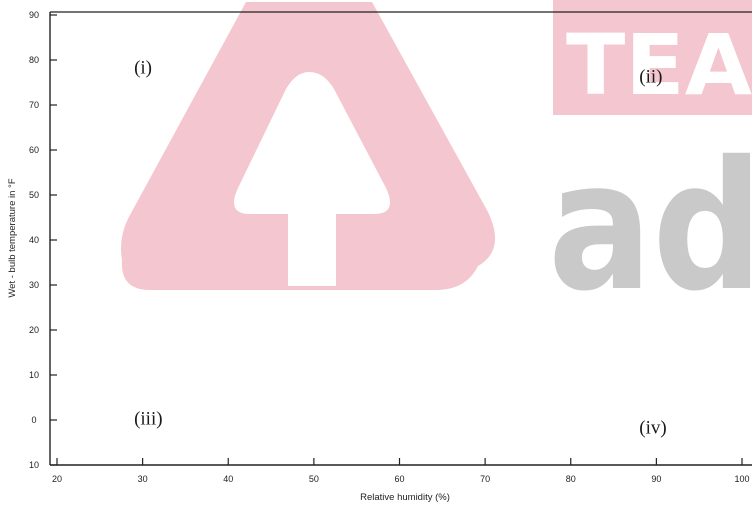  I want to click on y-tick-label: 90, so click(34, 15).